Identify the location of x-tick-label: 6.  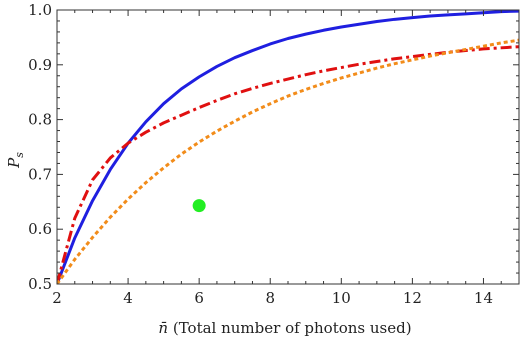
(199, 298).